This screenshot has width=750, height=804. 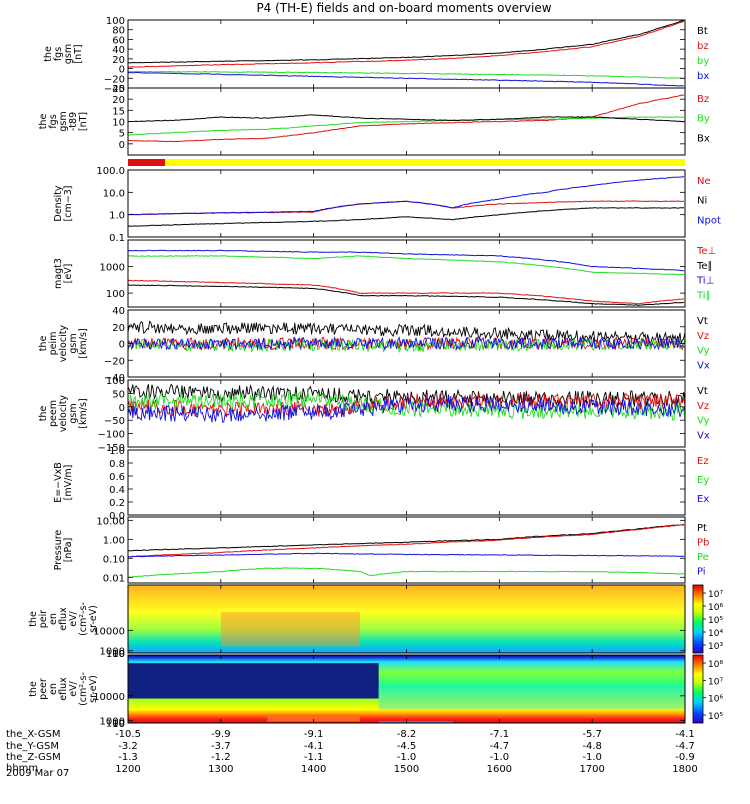 I want to click on y-axis-label: [km/s], so click(x=83, y=343).